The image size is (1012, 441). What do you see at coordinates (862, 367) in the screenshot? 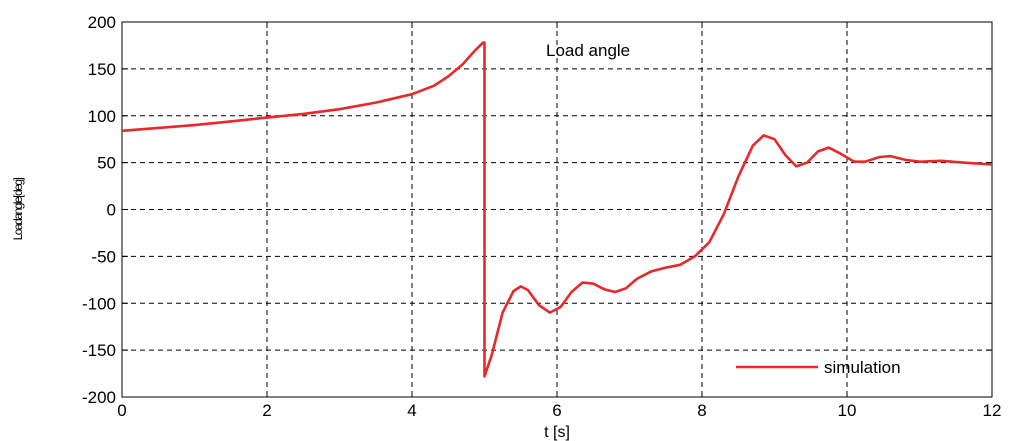
I see `legend-label-simulation: simulation` at bounding box center [862, 367].